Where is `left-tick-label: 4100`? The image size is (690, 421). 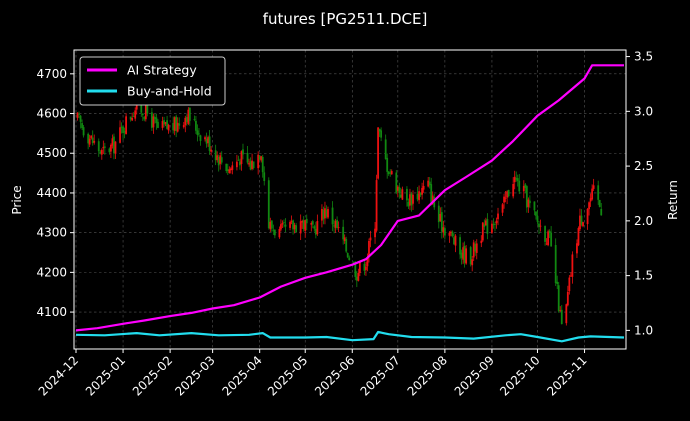
left-tick-label: 4100 is located at coordinates (51, 312).